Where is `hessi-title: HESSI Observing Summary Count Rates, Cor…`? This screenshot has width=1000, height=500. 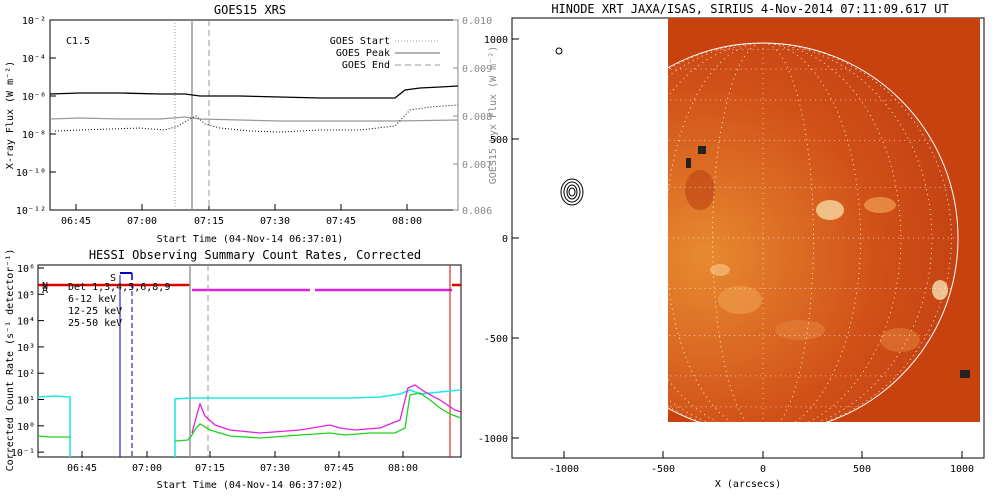
hessi-title: HESSI Observing Summary Count Rates, Cor… is located at coordinates (255, 255).